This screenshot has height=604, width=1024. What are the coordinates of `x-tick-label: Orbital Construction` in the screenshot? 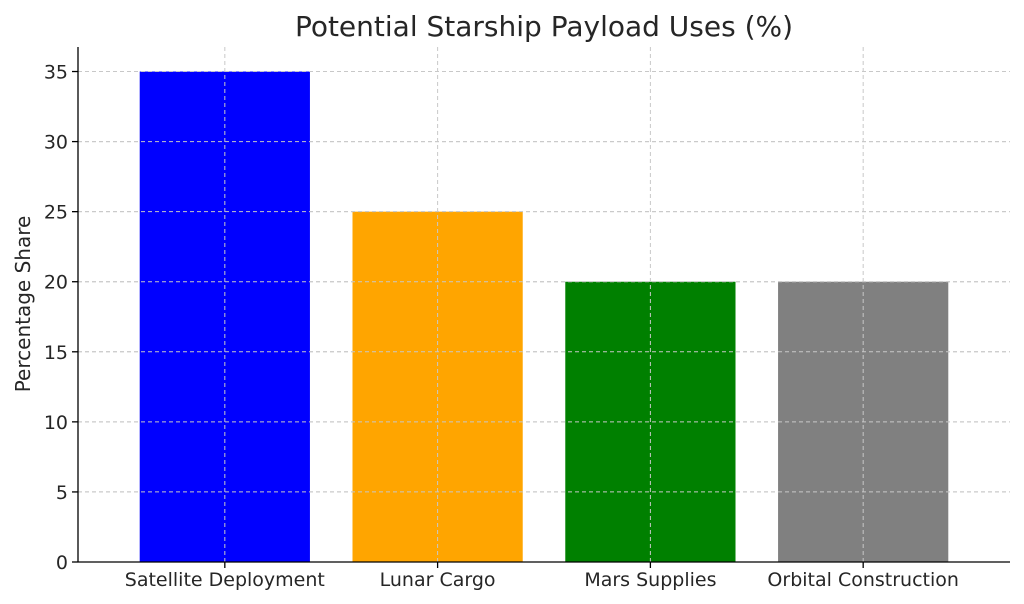 It's located at (863, 580).